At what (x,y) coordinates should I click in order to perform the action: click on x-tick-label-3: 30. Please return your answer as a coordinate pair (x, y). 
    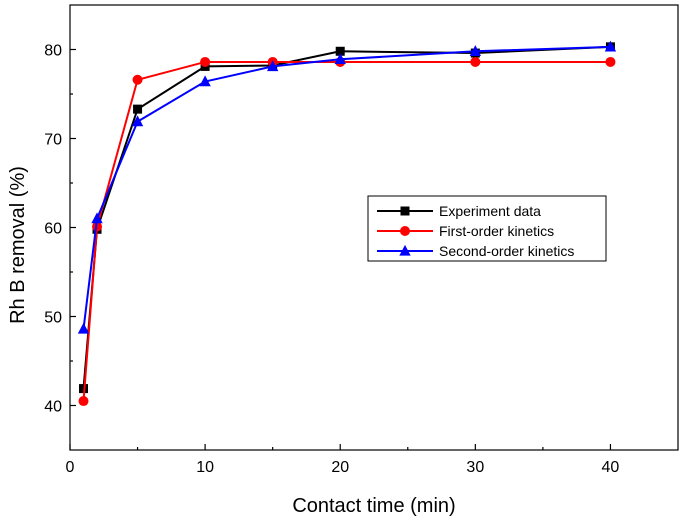
    Looking at the image, I should click on (475, 467).